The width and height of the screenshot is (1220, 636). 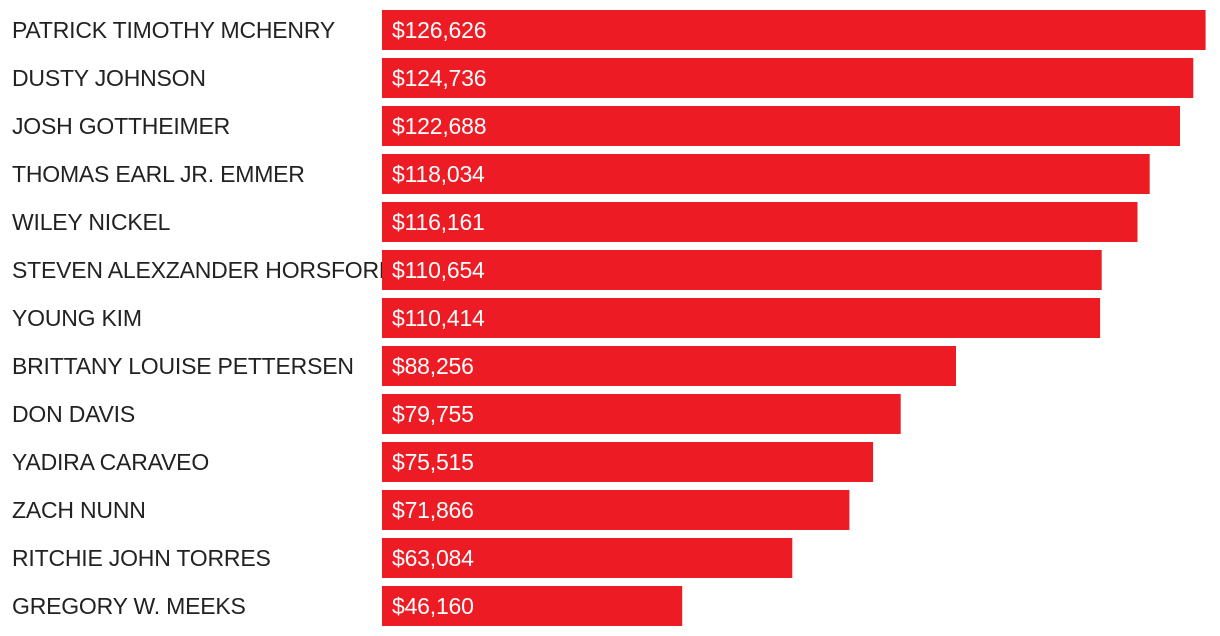 I want to click on category-label: ZACH NUNN, so click(x=79, y=510).